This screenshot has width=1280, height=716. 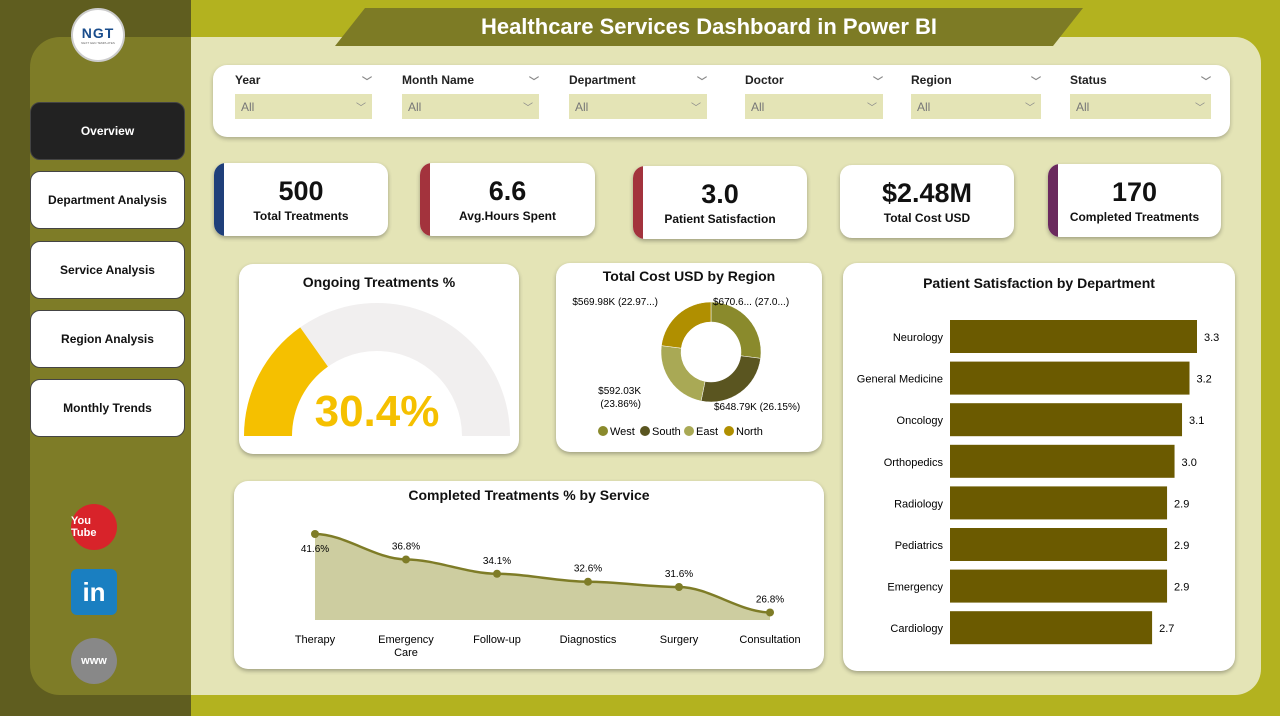 I want to click on kpi-card: 3.0 Patient Satisfaction, so click(x=720, y=202).